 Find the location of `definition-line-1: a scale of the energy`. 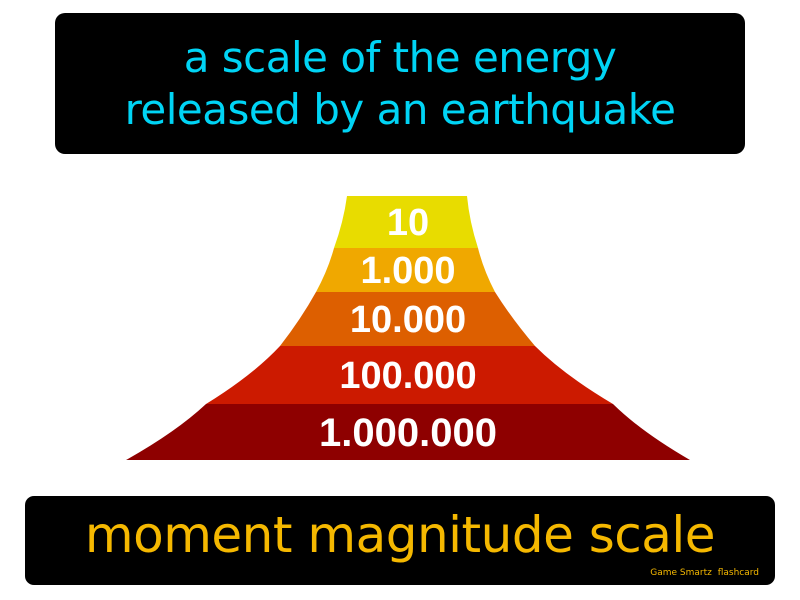

definition-line-1: a scale of the energy is located at coordinates (400, 57).